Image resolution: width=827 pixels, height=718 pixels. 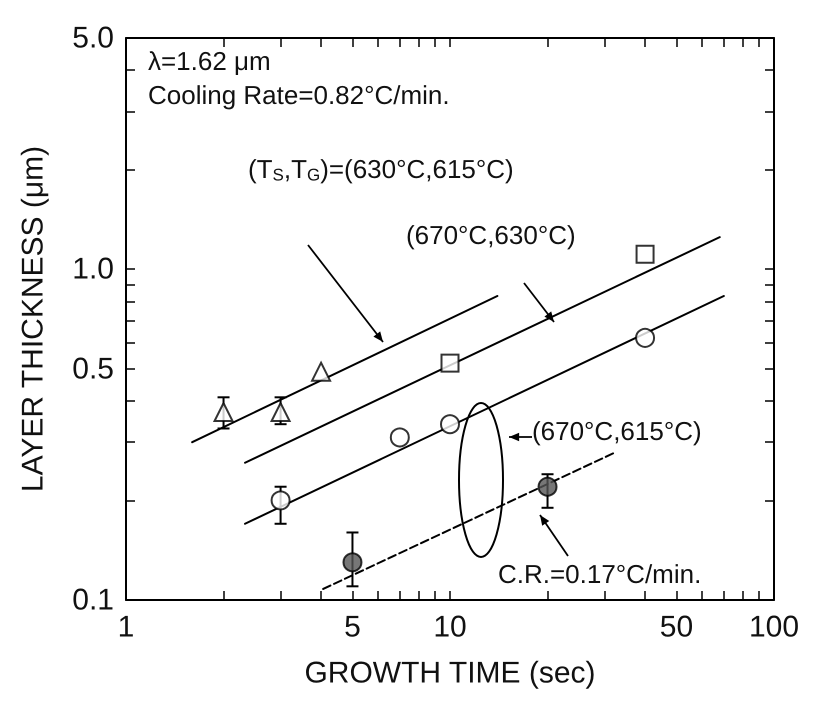 What do you see at coordinates (33, 319) in the screenshot?
I see `y-axis-title: LAYER THICKNESS (μm)` at bounding box center [33, 319].